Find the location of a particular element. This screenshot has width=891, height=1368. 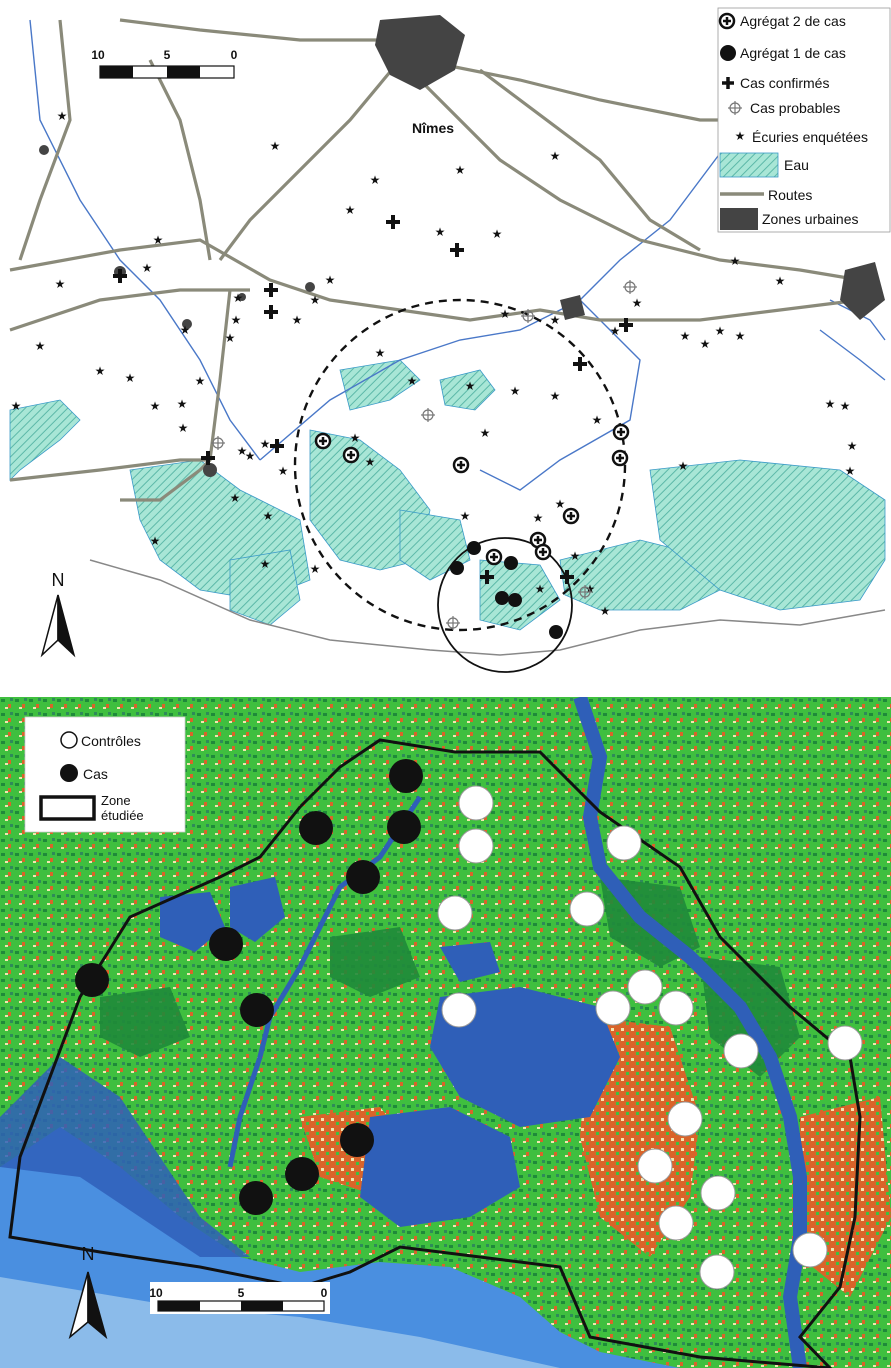

legend-label-zone: Zone étudiée is located at coordinates (122, 808).